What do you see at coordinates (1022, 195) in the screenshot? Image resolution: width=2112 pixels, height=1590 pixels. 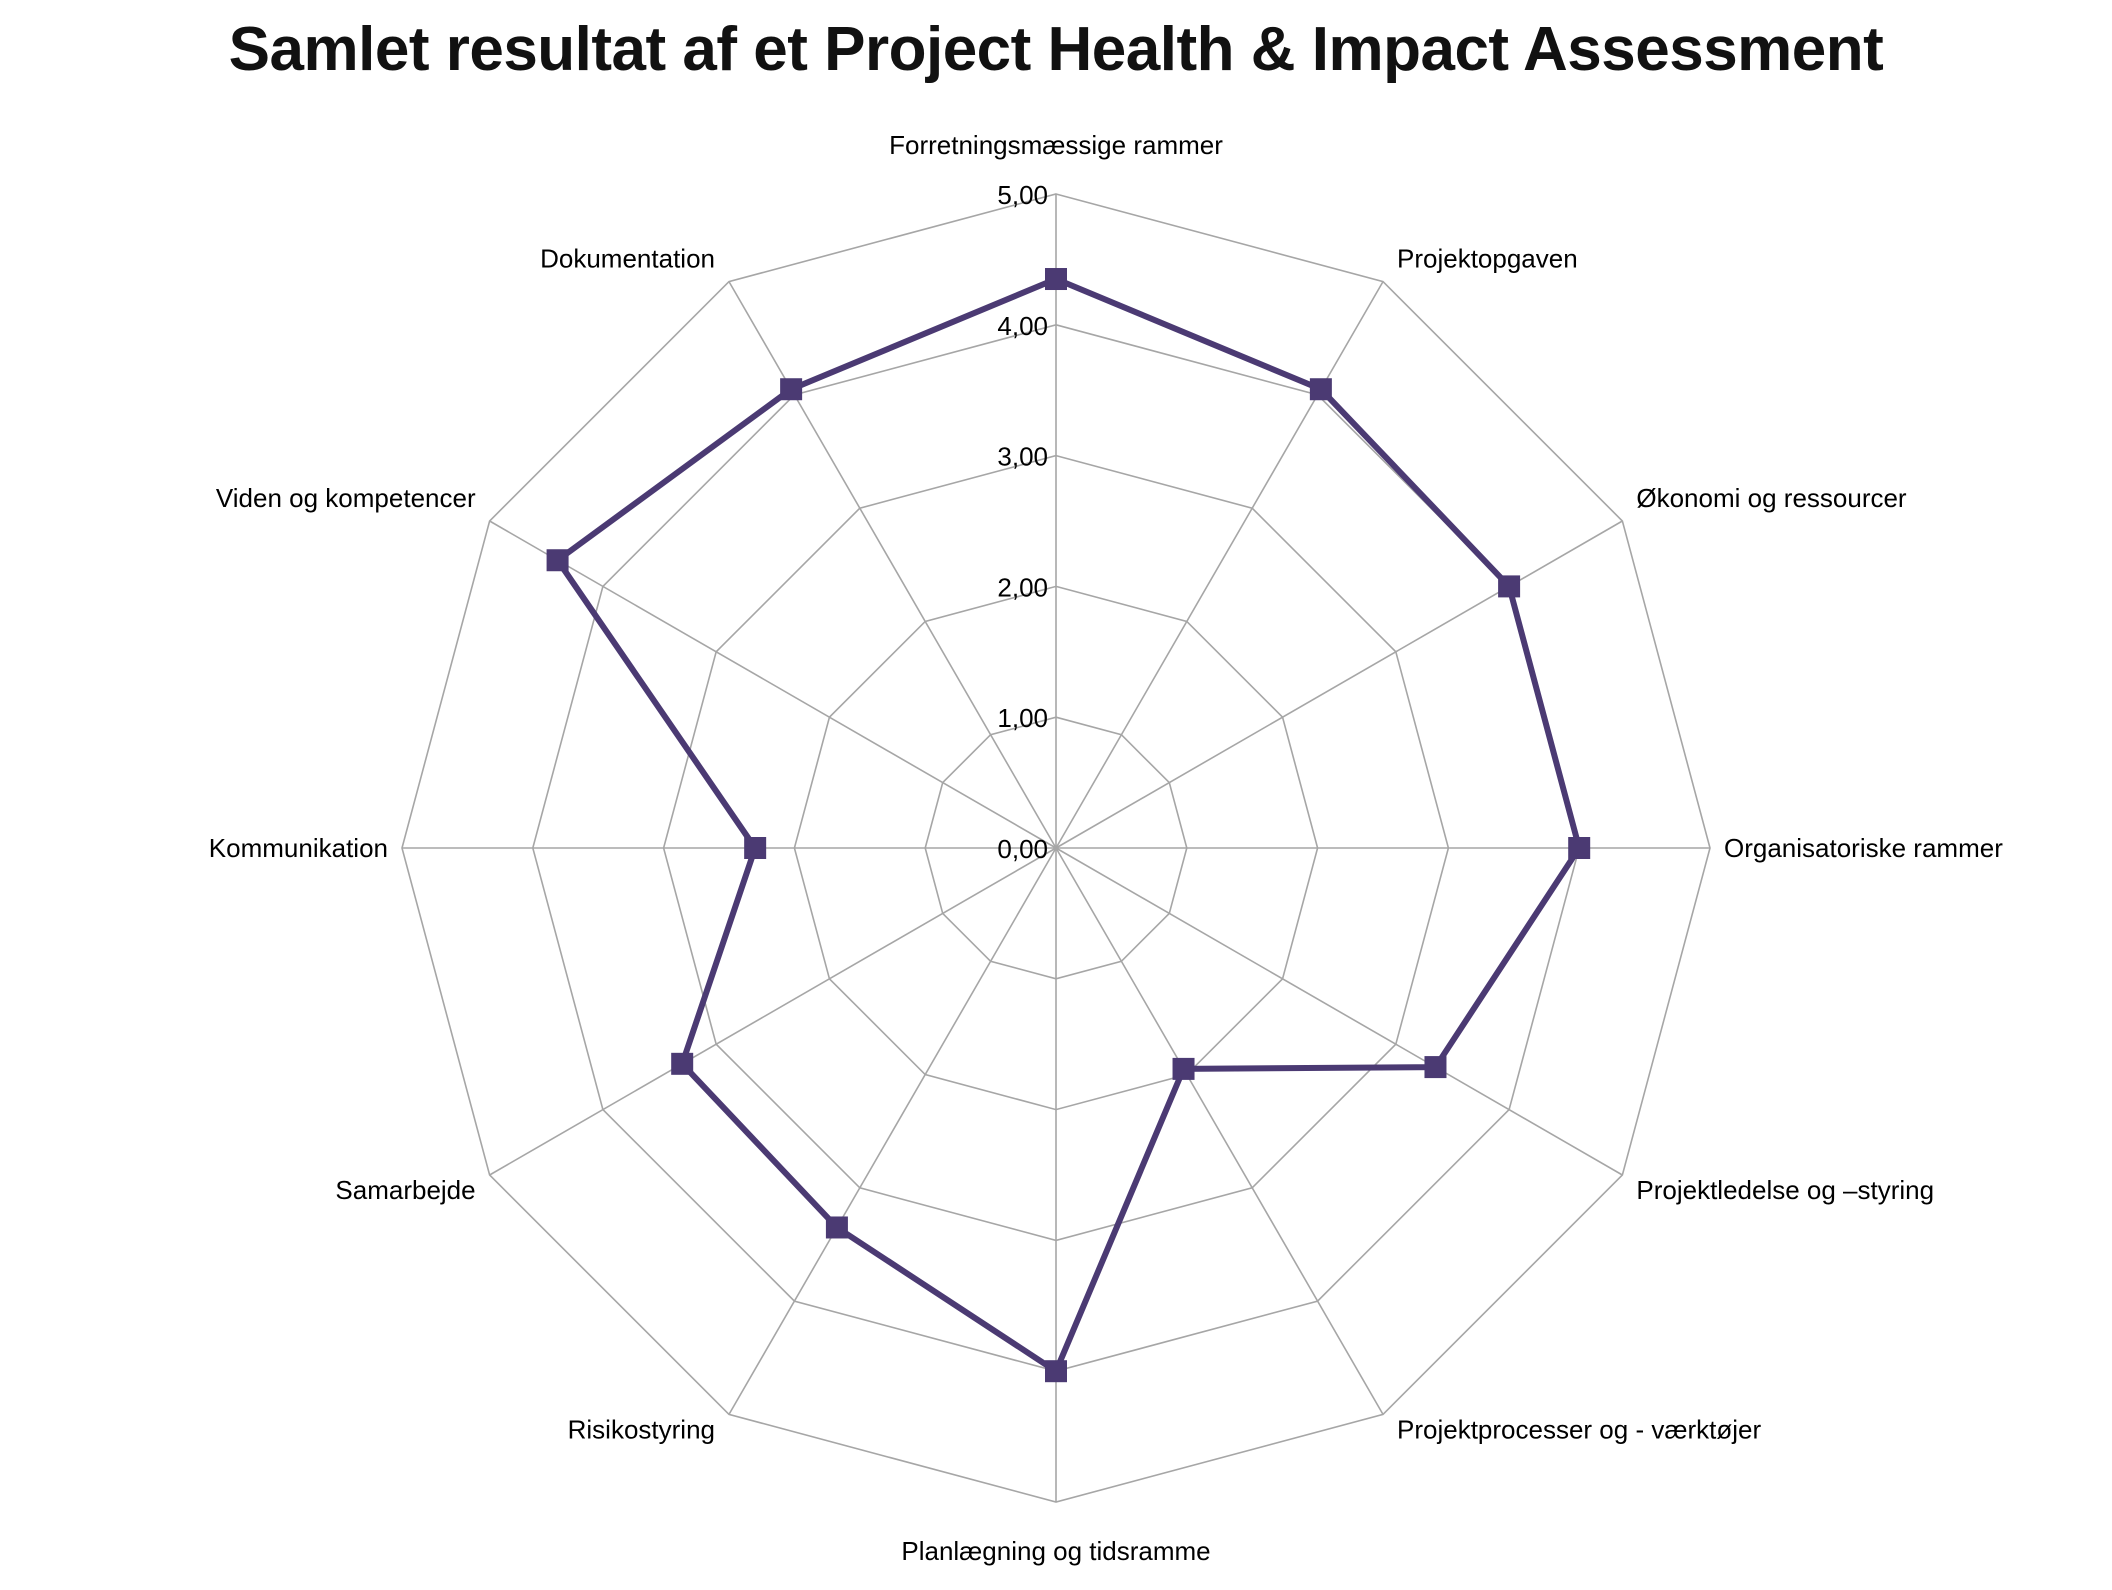 I see `tick-label: 5,00` at bounding box center [1022, 195].